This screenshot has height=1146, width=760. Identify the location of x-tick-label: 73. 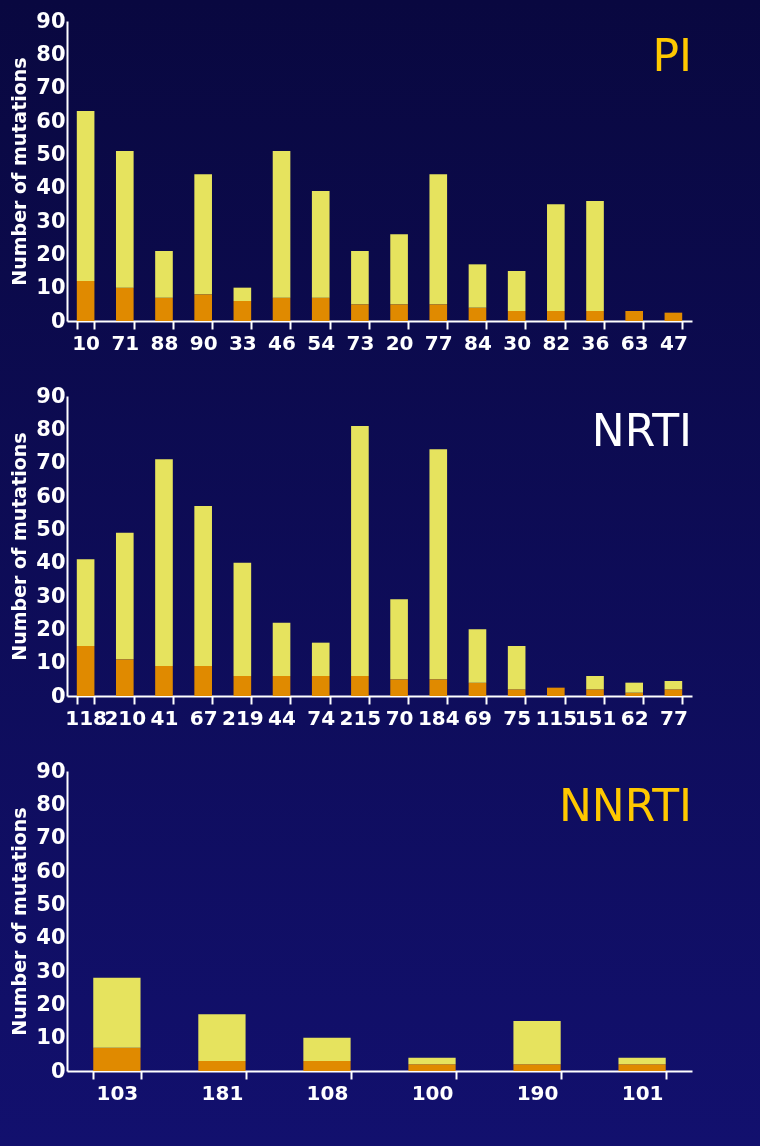
(360, 342).